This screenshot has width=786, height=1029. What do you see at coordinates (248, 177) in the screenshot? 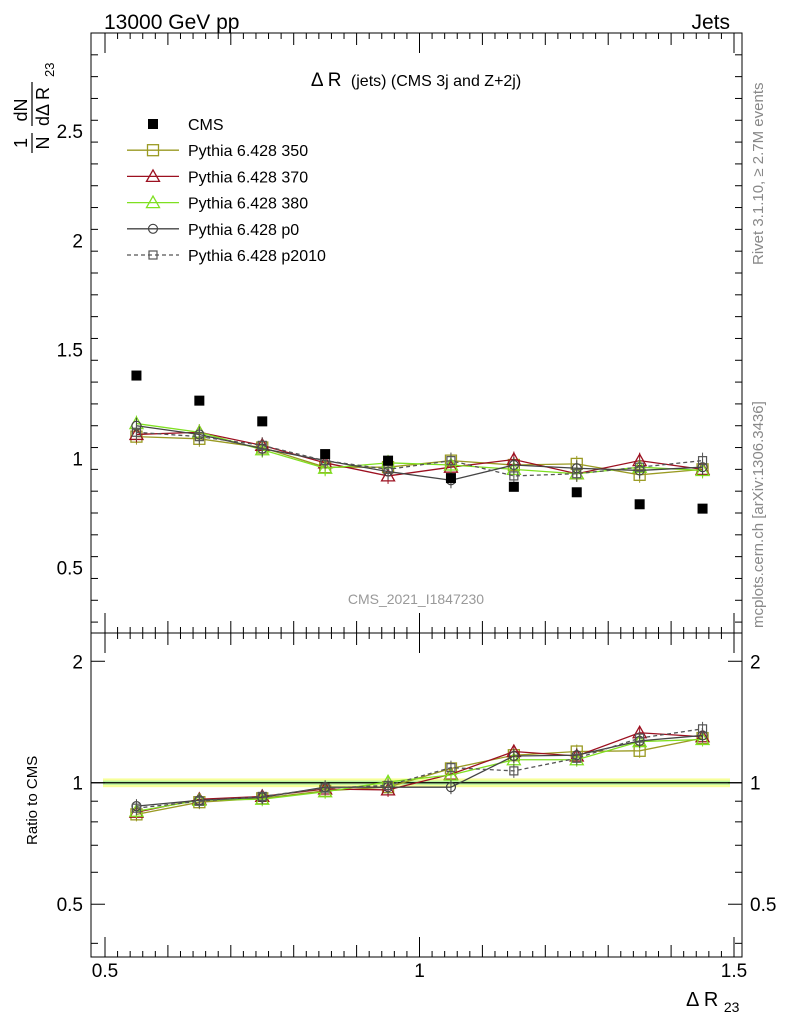
I see `legend-label: Pythia 6.428 370` at bounding box center [248, 177].